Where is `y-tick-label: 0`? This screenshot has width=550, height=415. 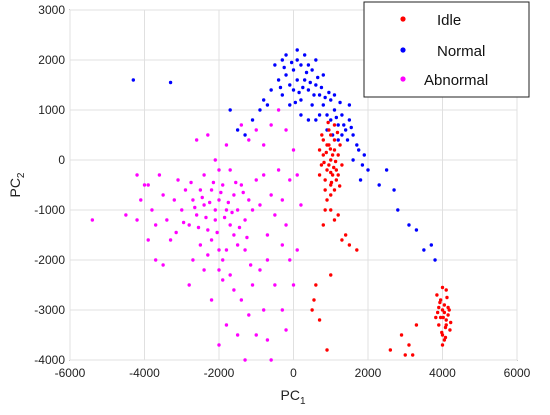 y-tick-label: 0 is located at coordinates (61, 160).